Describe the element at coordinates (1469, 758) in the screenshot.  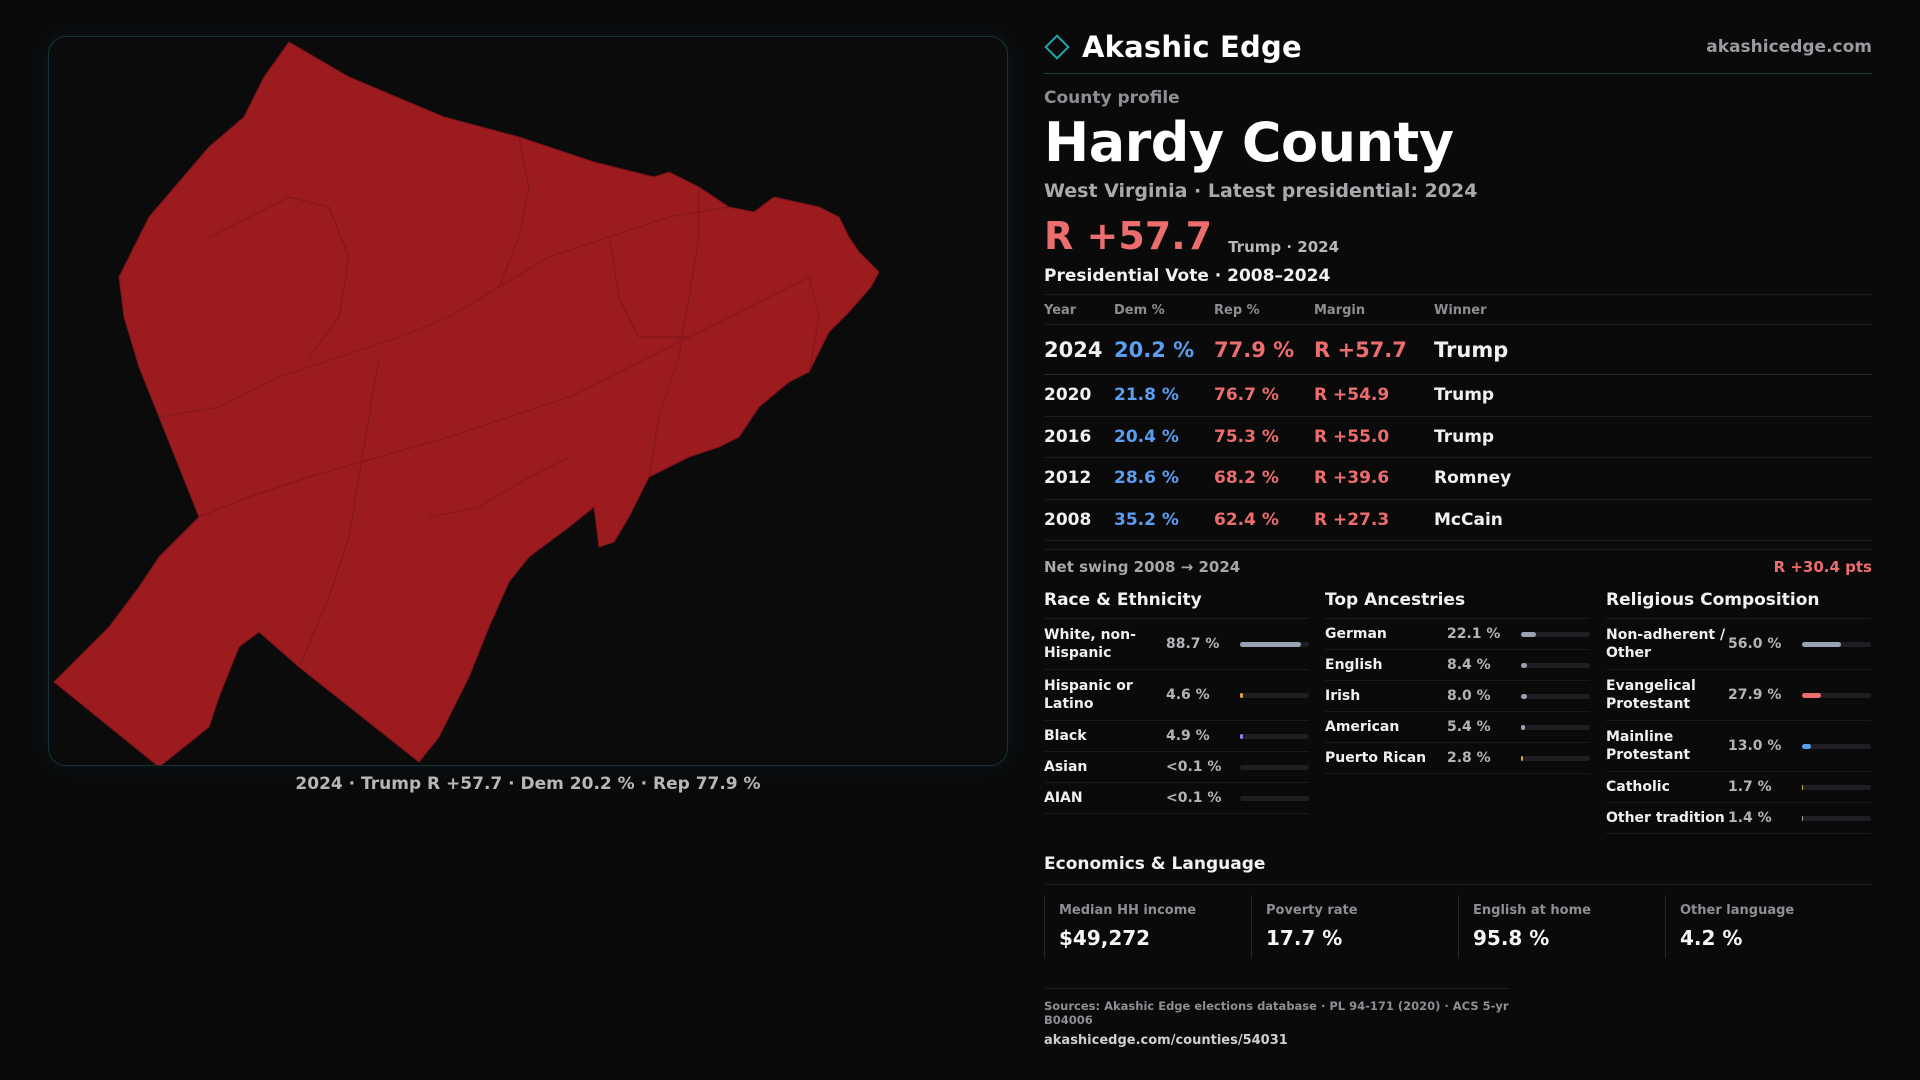
I see `demo-value: 2.8 %` at that location.